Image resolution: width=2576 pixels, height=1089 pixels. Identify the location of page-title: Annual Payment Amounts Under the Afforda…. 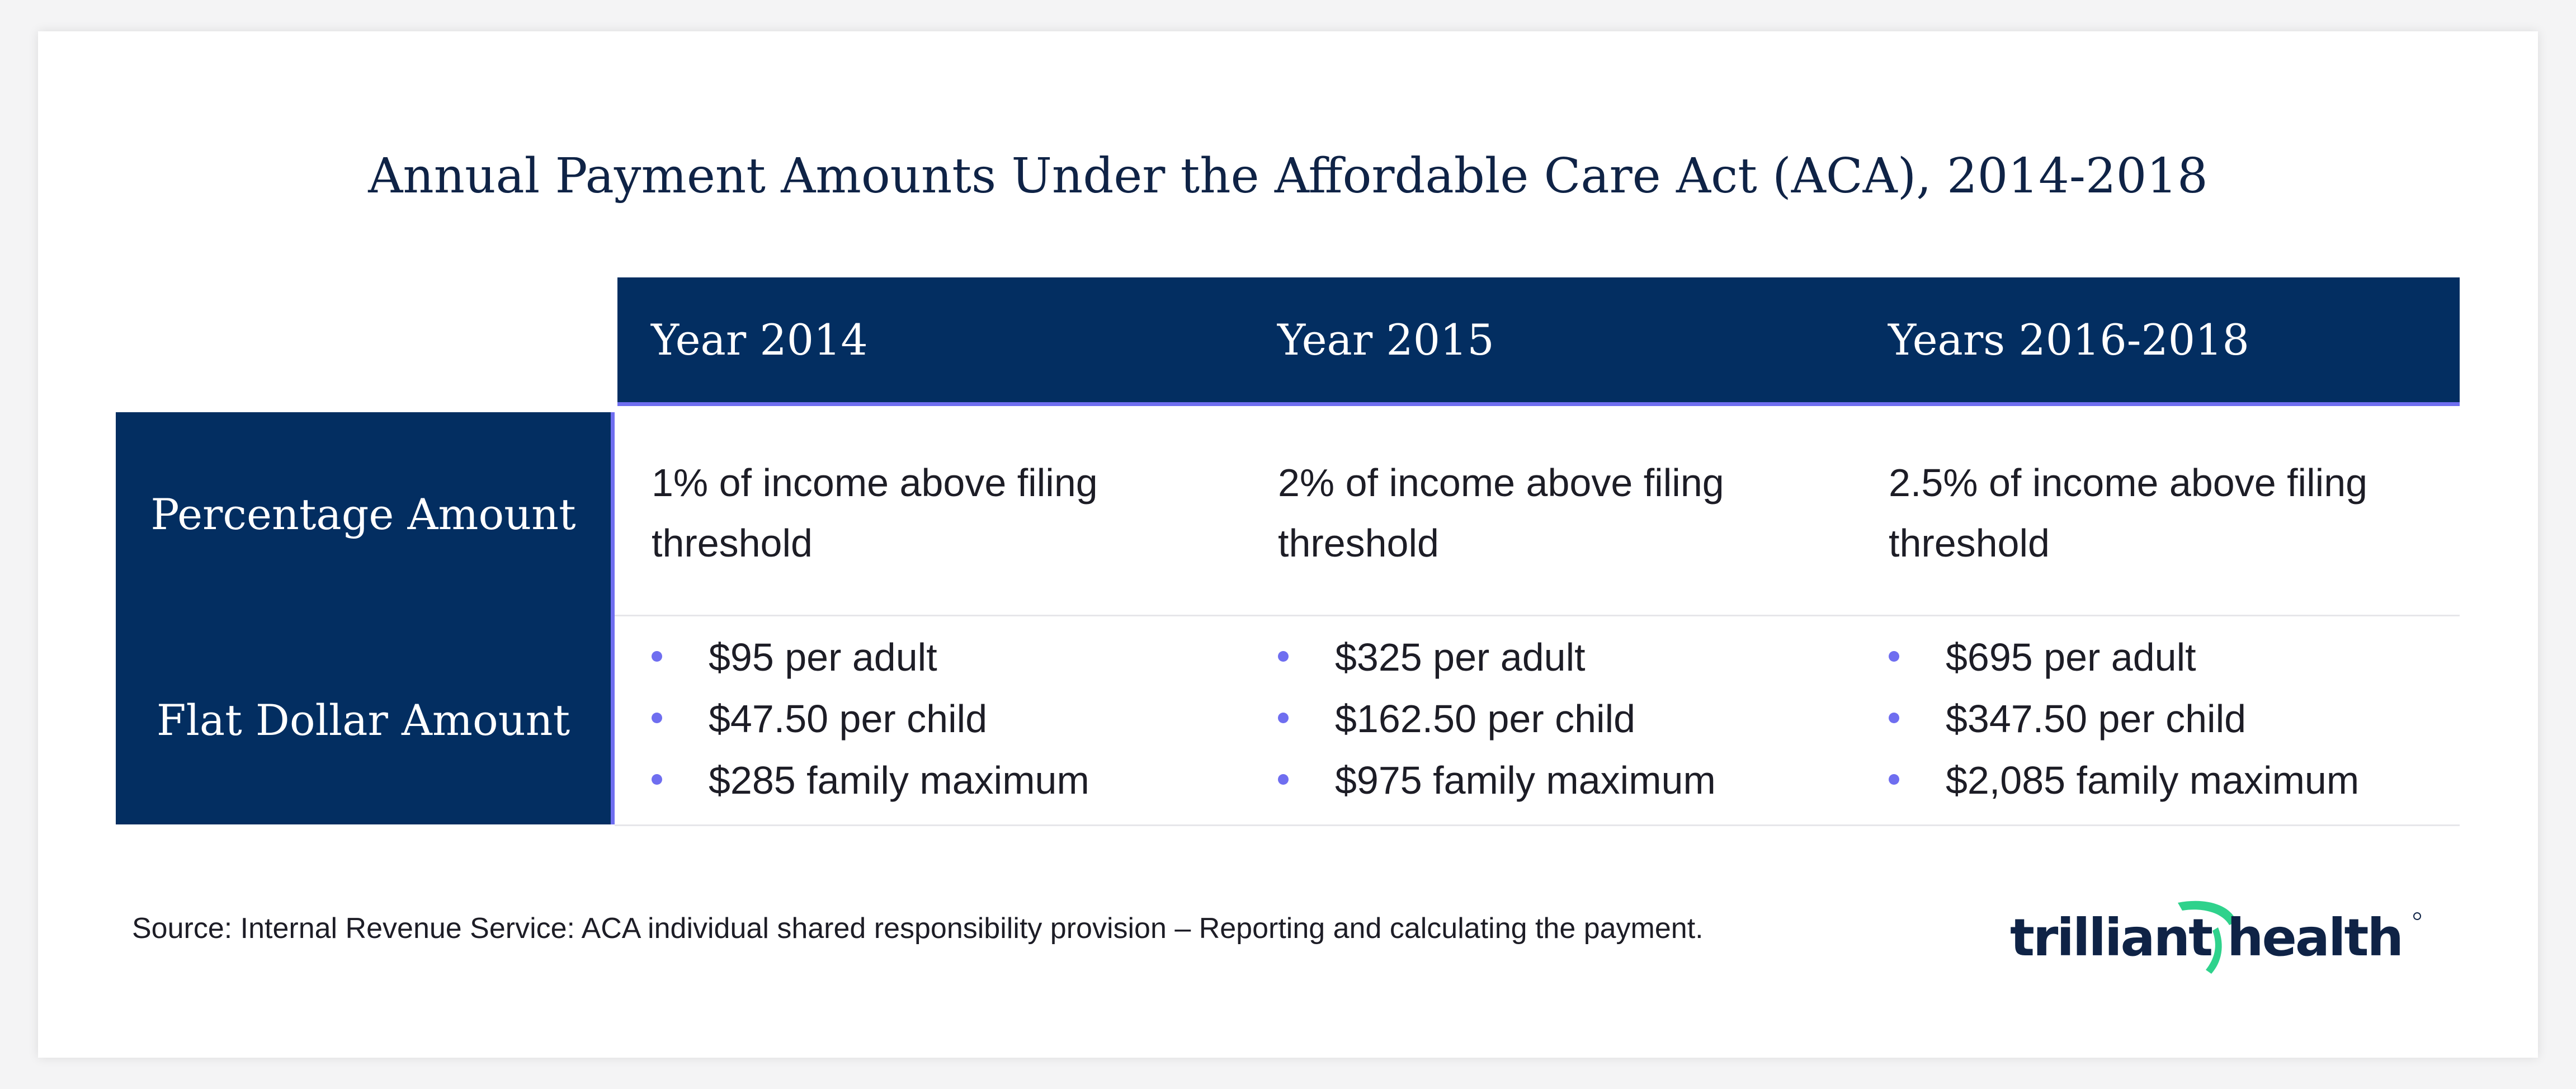
(1288, 176).